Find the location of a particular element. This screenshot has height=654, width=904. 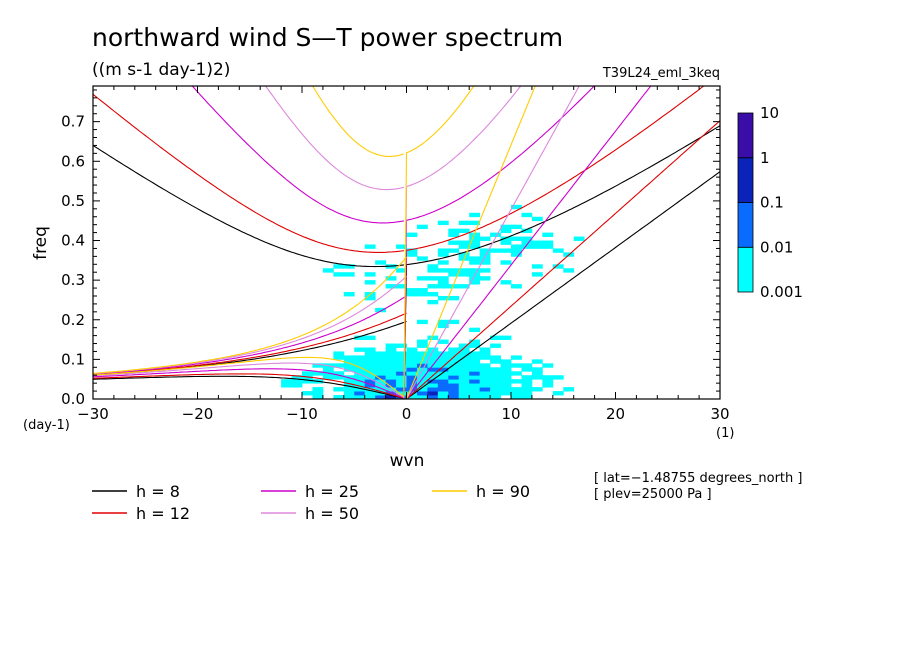

colorbar-segment is located at coordinates (745, 225).